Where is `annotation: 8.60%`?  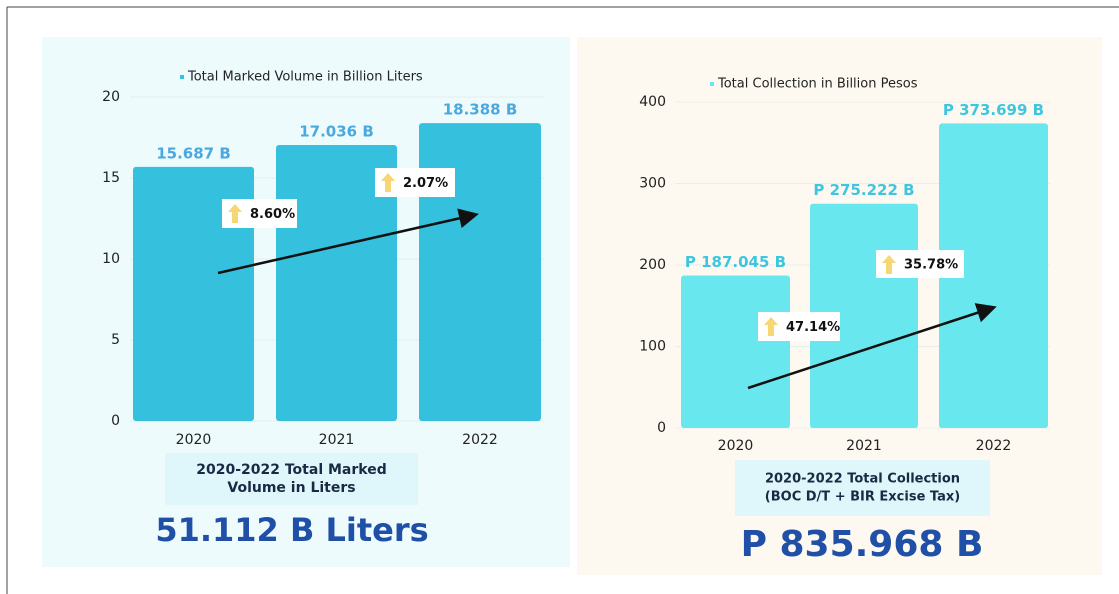 annotation: 8.60% is located at coordinates (272, 214).